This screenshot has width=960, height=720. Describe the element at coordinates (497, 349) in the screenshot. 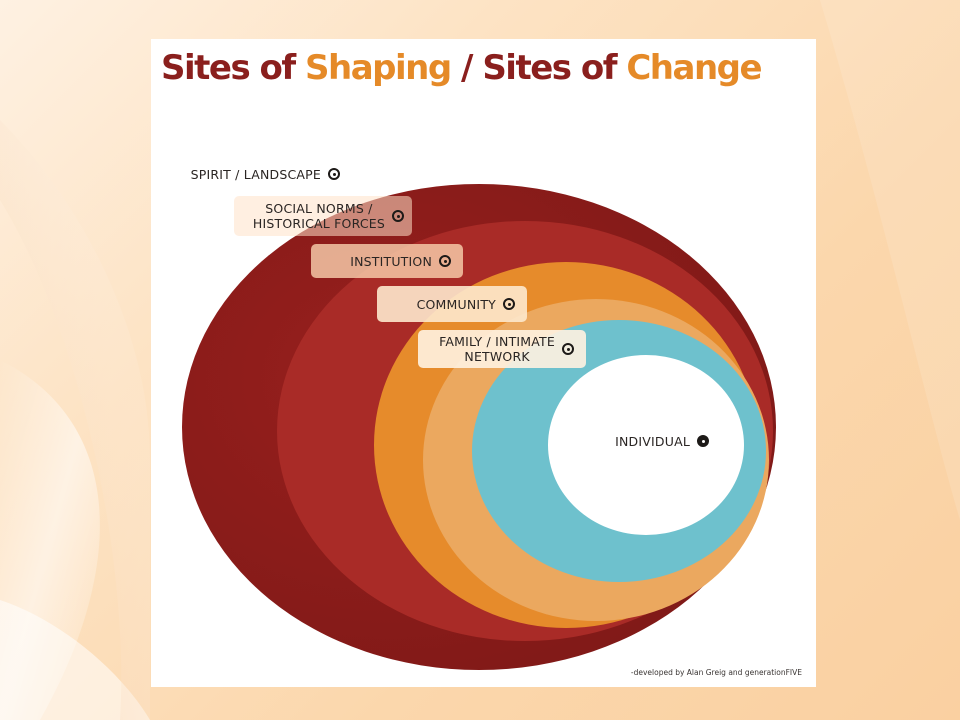

I see `label-family-network-text: FAMILY / INTIMATE NETWORK` at that location.